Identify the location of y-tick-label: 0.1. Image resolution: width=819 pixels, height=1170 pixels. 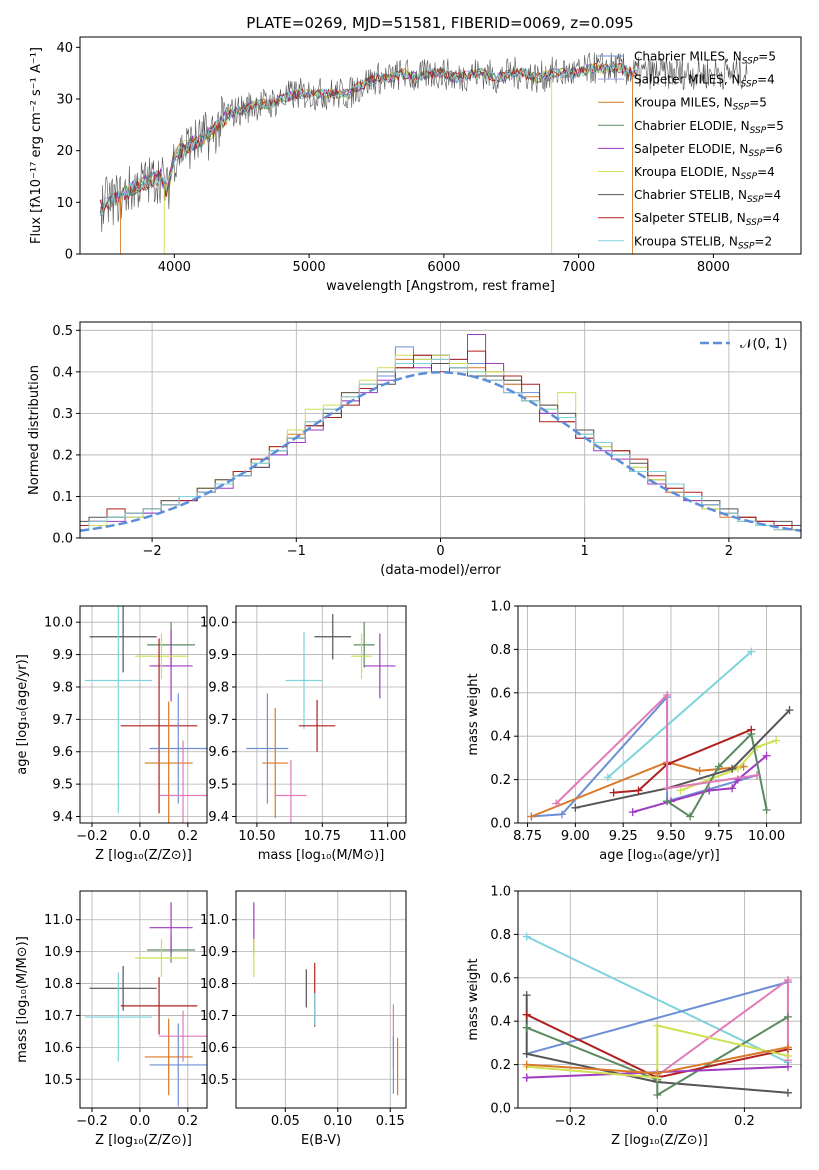
(62, 497).